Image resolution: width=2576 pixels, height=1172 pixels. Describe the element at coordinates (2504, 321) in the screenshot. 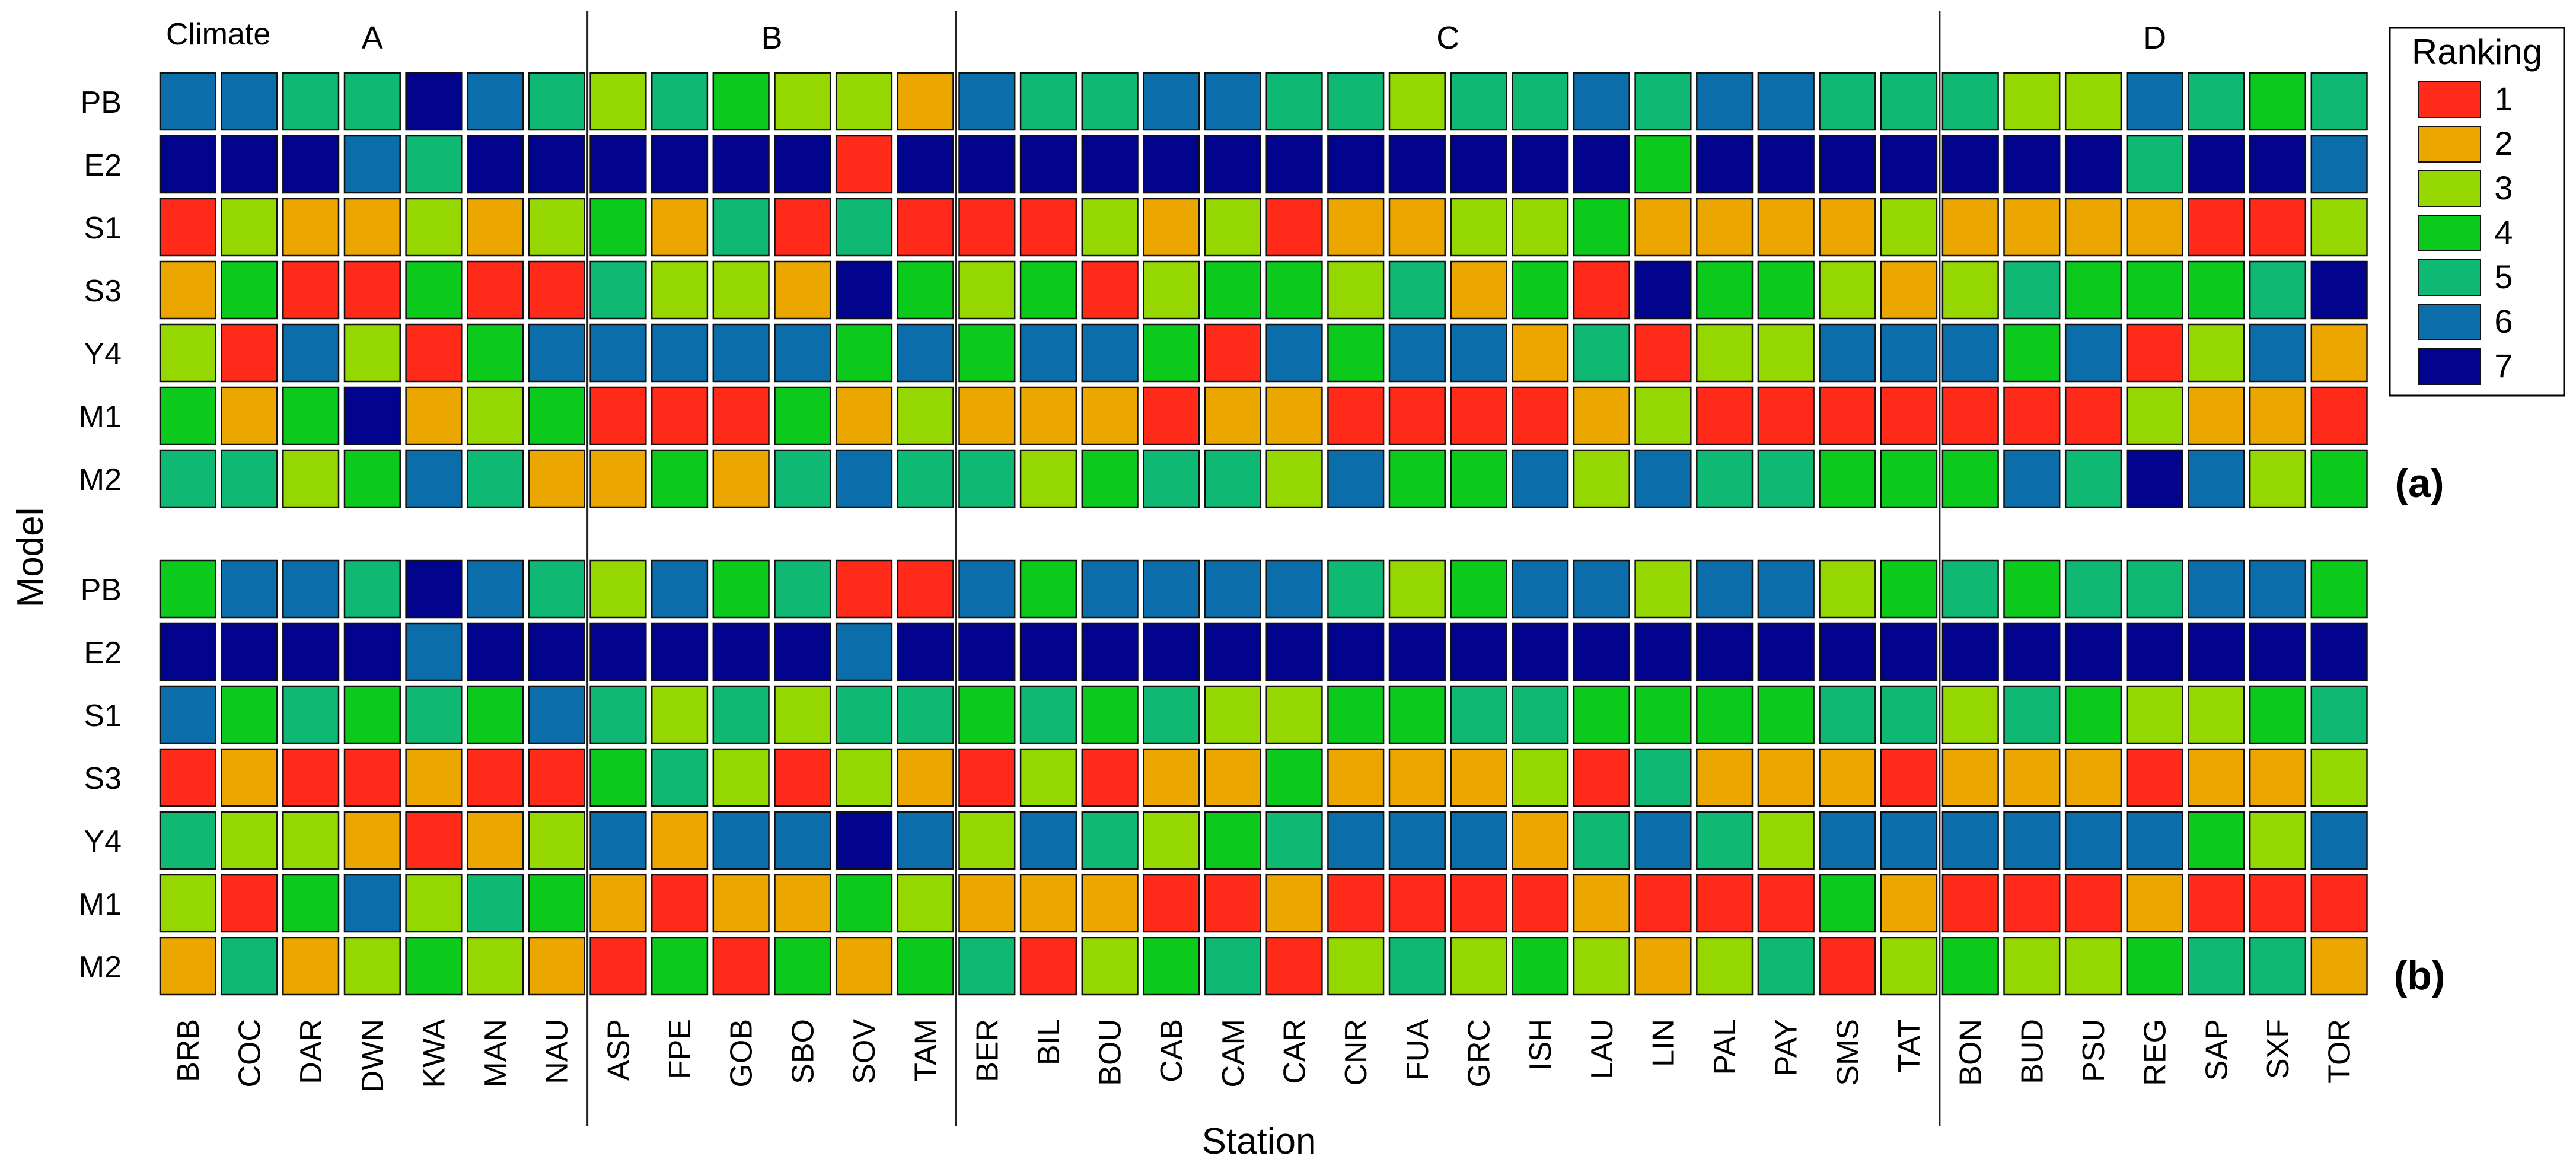

I see `legend-rank-label: 6` at that location.